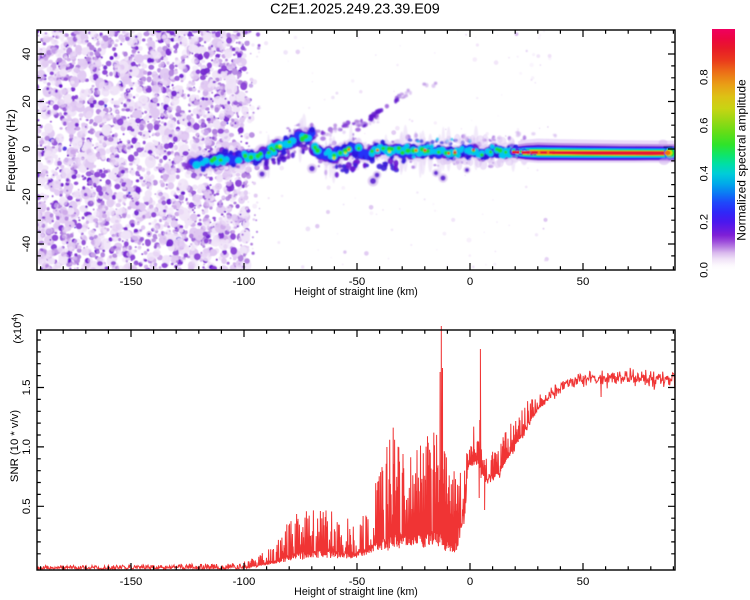 The width and height of the screenshot is (750, 600). I want to click on svg-text: SNR (10 * v/v), so click(15, 446).